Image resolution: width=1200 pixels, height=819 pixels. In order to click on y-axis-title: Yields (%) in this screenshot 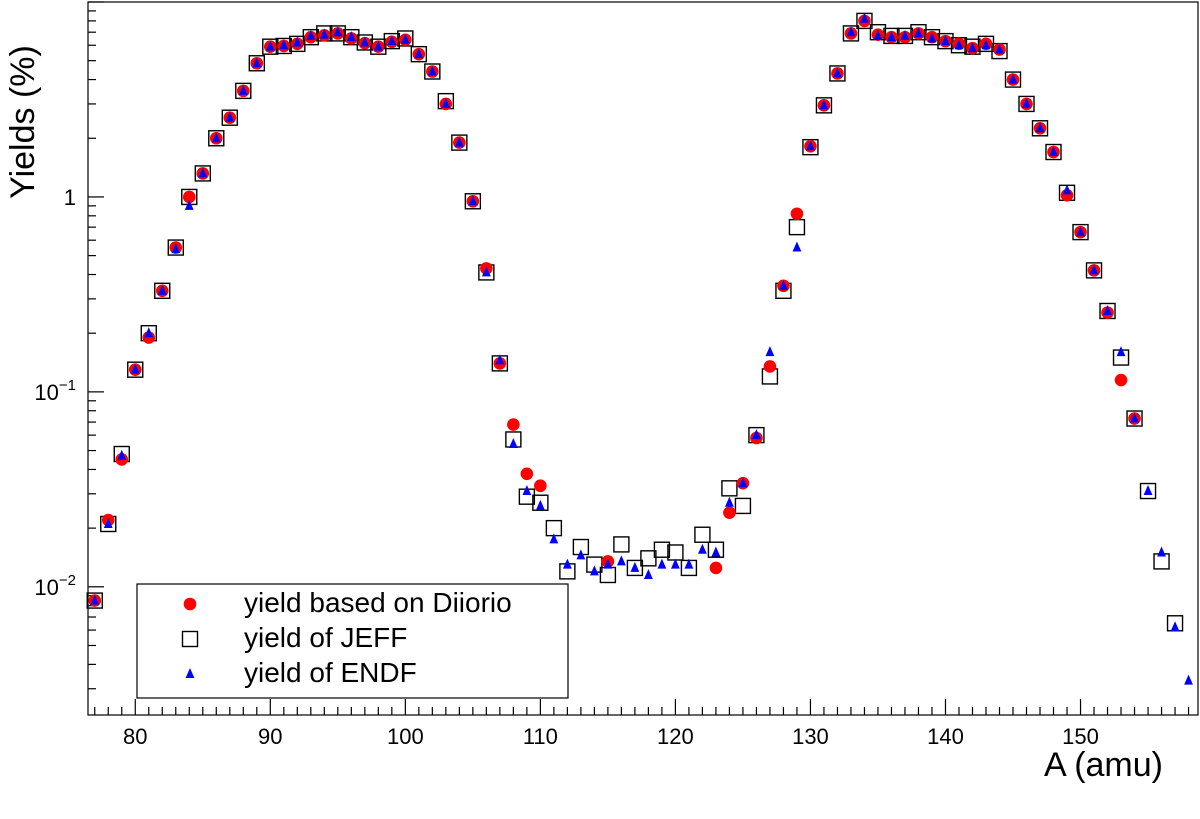, I will do `click(23, 122)`.